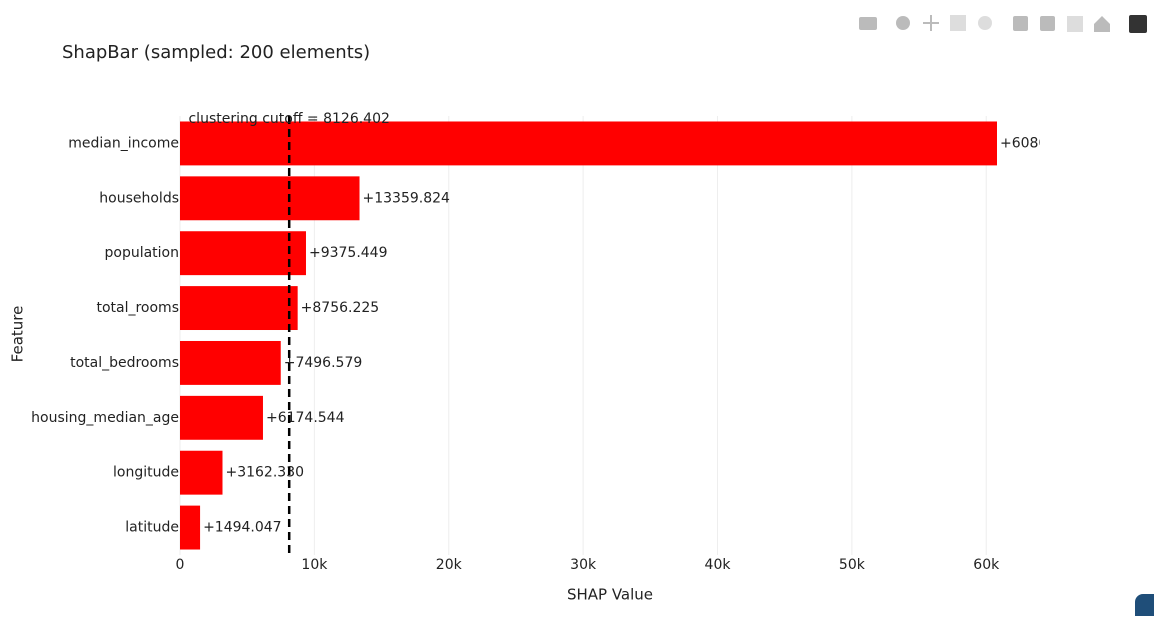  What do you see at coordinates (139, 198) in the screenshot?
I see `y-tick-label: households` at bounding box center [139, 198].